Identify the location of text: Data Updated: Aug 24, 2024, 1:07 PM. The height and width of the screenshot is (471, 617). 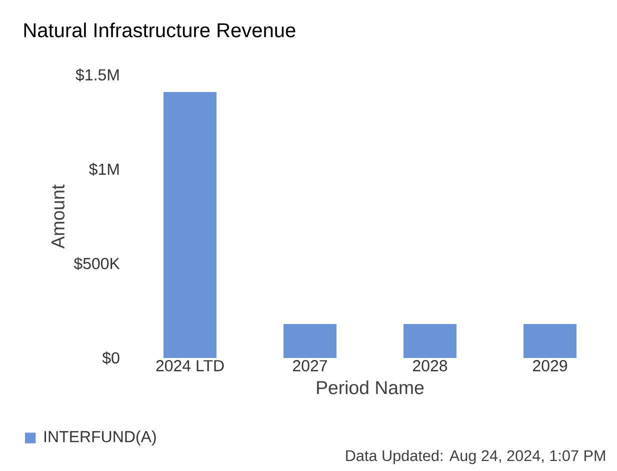
(475, 457).